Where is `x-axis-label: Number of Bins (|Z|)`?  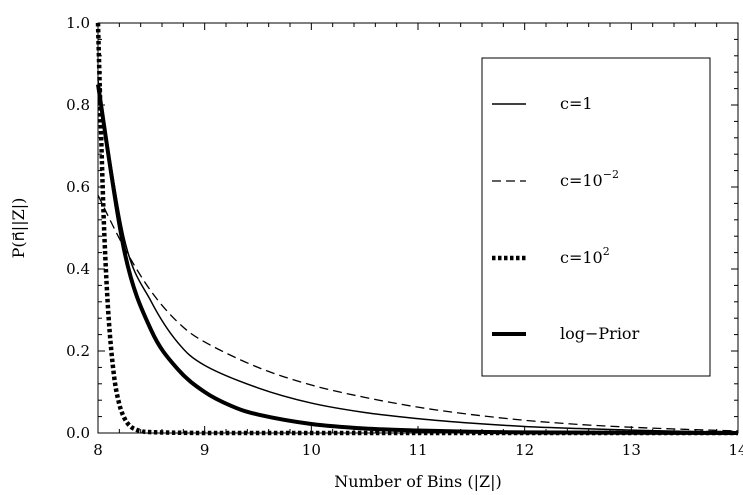
x-axis-label: Number of Bins (|Z|) is located at coordinates (417, 481).